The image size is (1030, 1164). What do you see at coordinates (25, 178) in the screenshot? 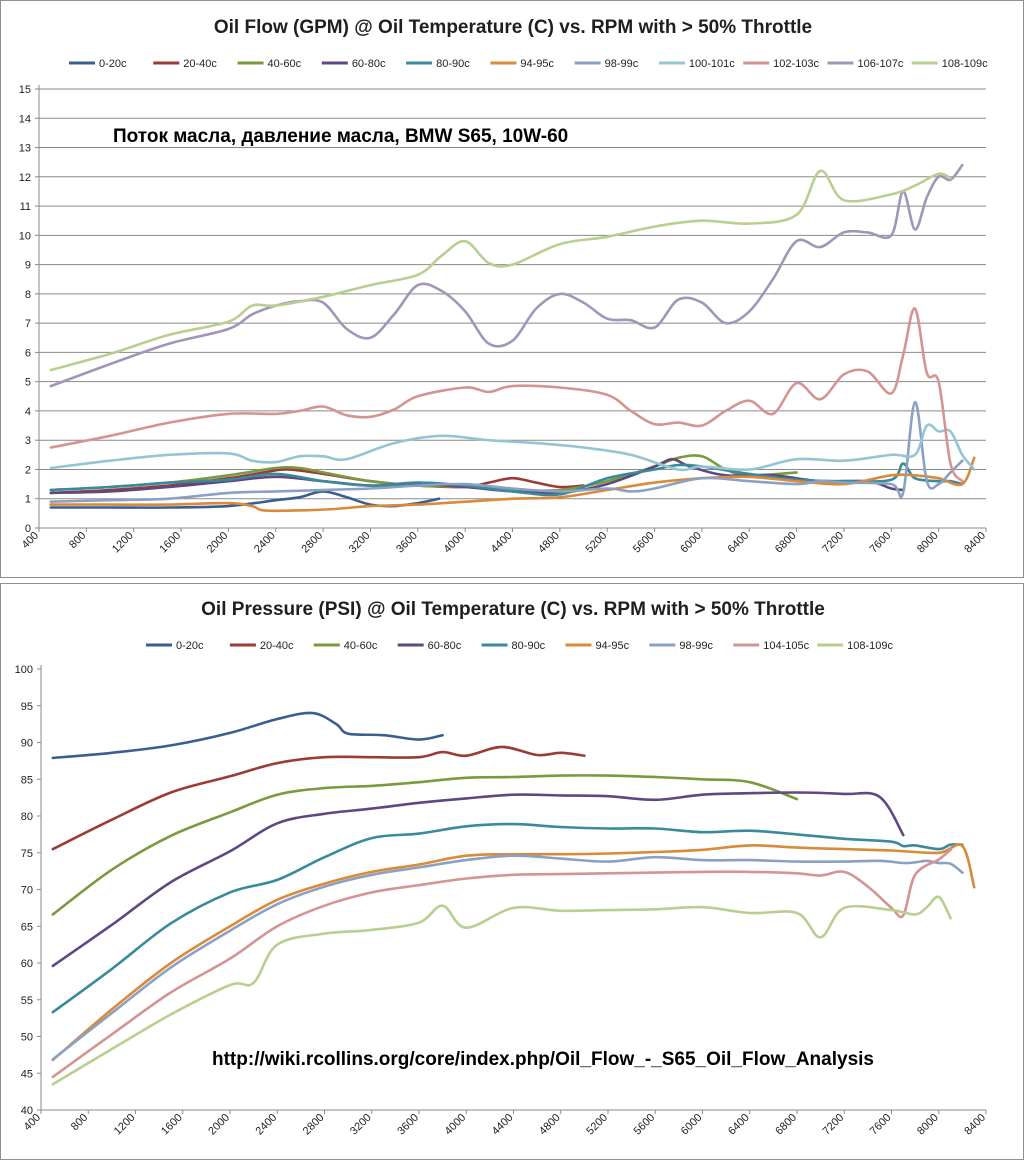
I see `y-tick-label: 12` at bounding box center [25, 178].